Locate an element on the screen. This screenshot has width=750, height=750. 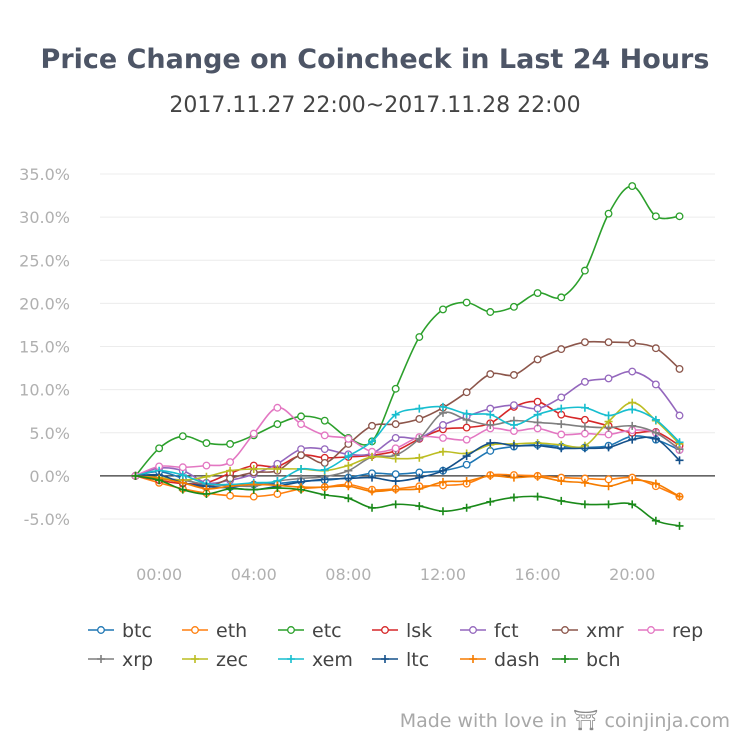
legend-item-xem: xem is located at coordinates (315, 660).